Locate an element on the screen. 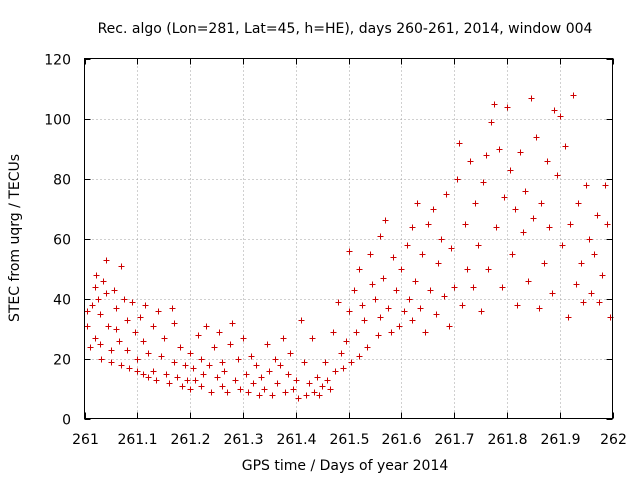 The width and height of the screenshot is (640, 485). x-tick-label: 261.5 is located at coordinates (349, 440).